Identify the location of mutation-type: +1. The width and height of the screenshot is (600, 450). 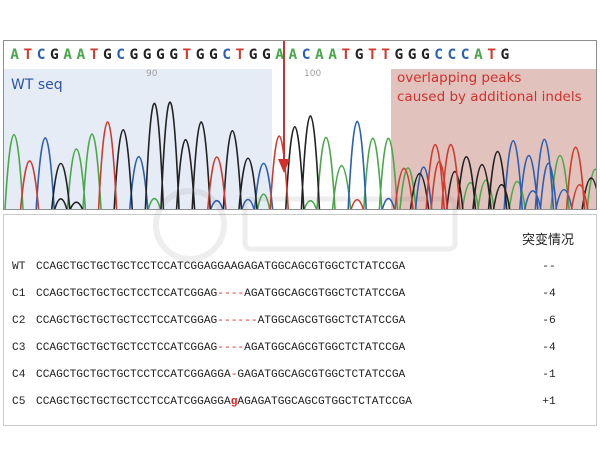
(549, 402).